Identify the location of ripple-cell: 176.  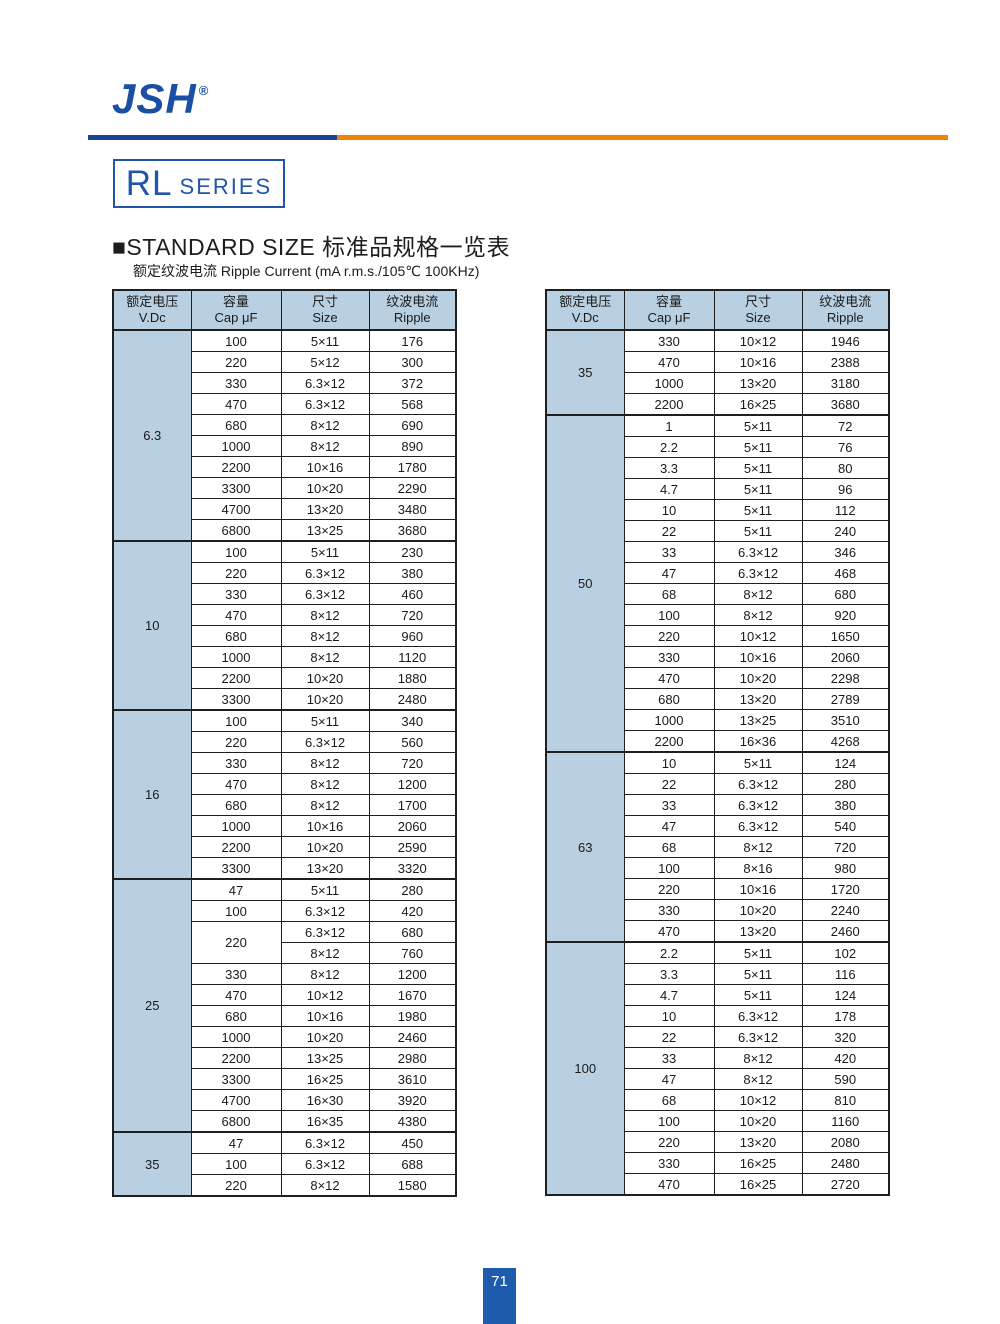
(412, 340).